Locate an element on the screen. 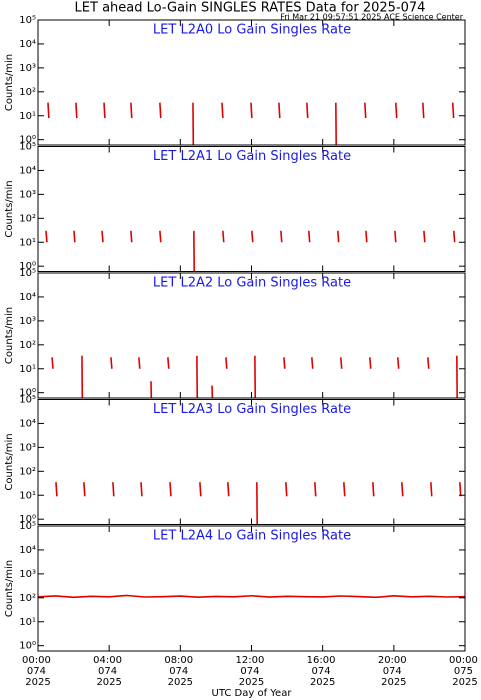 The height and width of the screenshot is (700, 481). x-tick-label: 12:00 074 2025 is located at coordinates (252, 671).